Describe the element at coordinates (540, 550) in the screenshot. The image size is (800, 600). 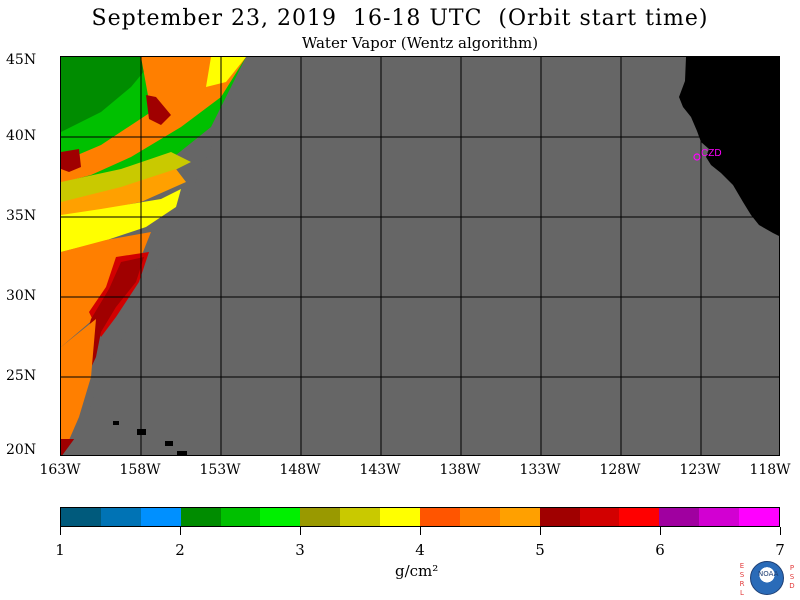
I see `colorbar-tick-label: 5` at that location.